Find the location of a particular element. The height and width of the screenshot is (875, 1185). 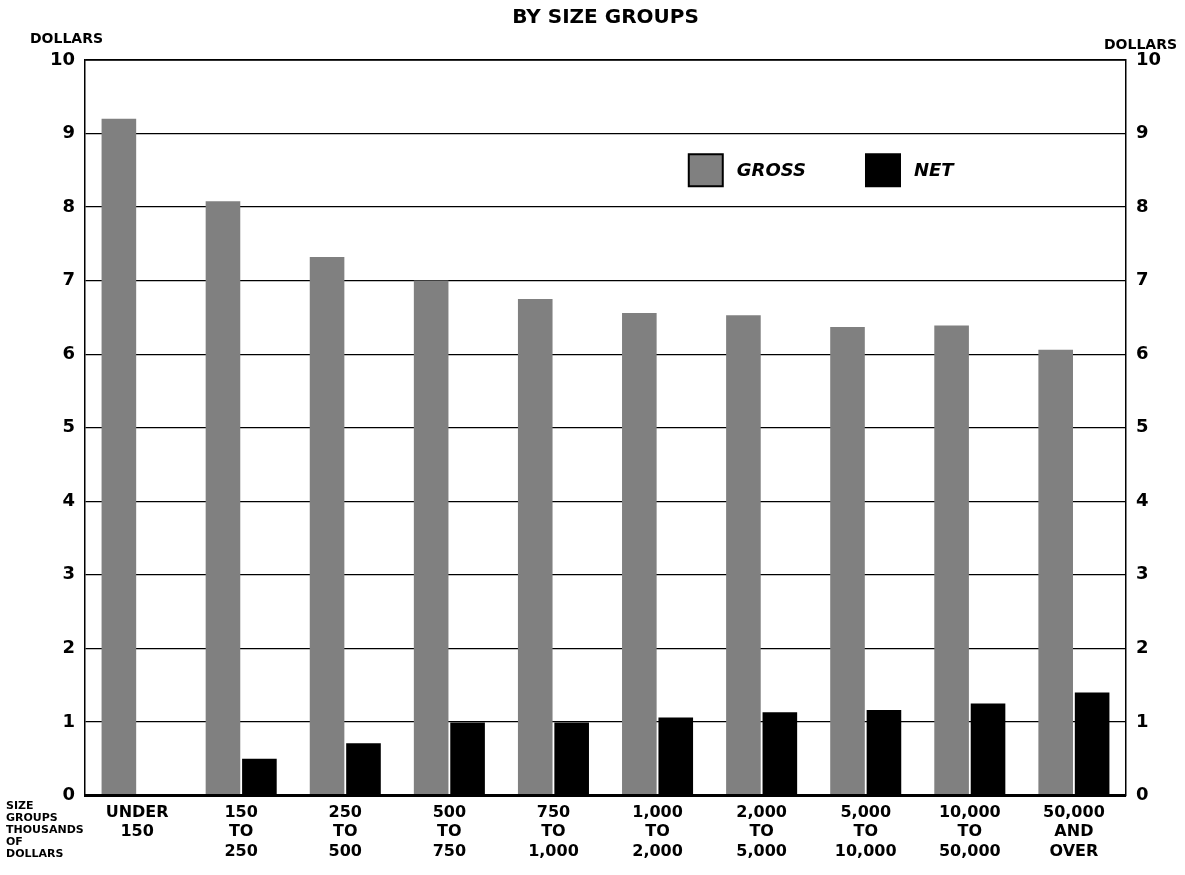

chart-title: BY SIZE GROUPS is located at coordinates (605, 16).